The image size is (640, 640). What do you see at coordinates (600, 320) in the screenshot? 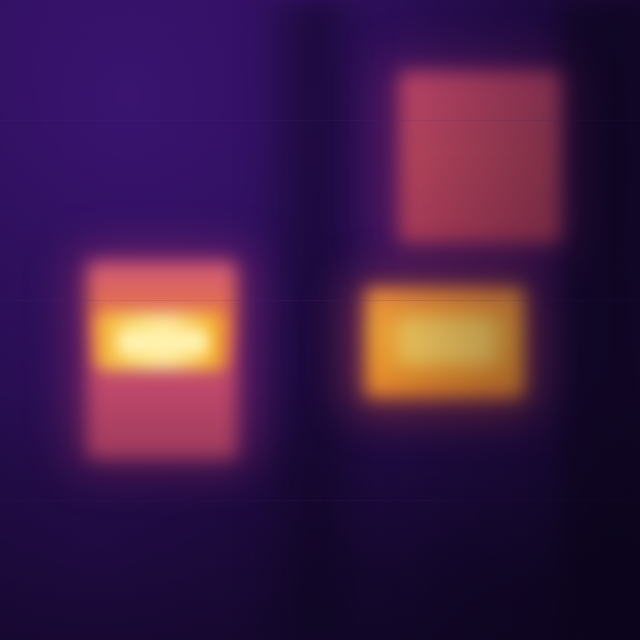
I see `cool-right-edge` at bounding box center [600, 320].